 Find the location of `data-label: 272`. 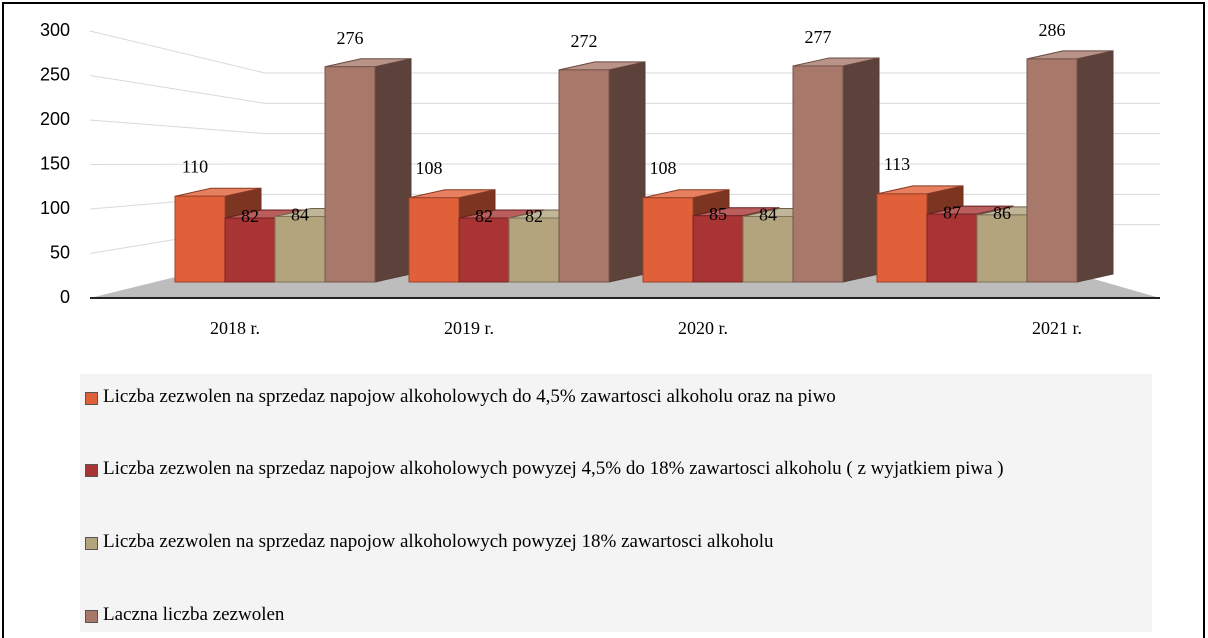

data-label: 272 is located at coordinates (584, 41).